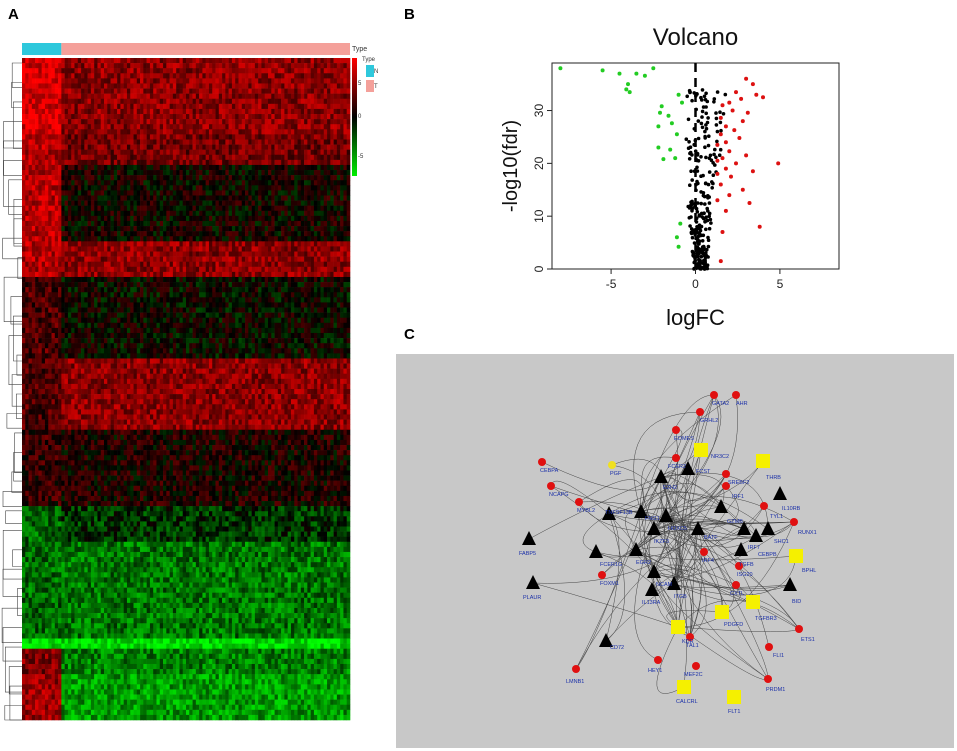 This screenshot has height=751, width=957. What do you see at coordinates (17, 231) in the screenshot?
I see `dendrogram-branch` at bounding box center [17, 231].